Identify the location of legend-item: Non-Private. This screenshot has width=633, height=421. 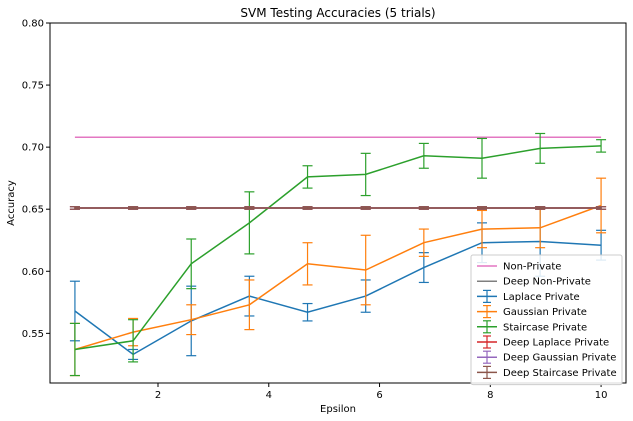
(519, 267).